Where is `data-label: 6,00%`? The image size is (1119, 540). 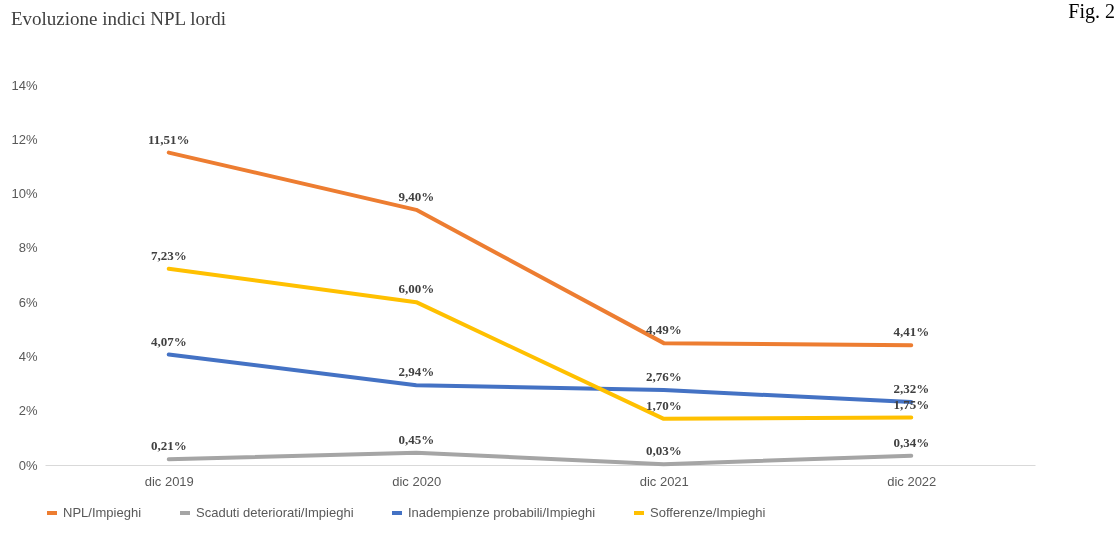 data-label: 6,00% is located at coordinates (416, 289).